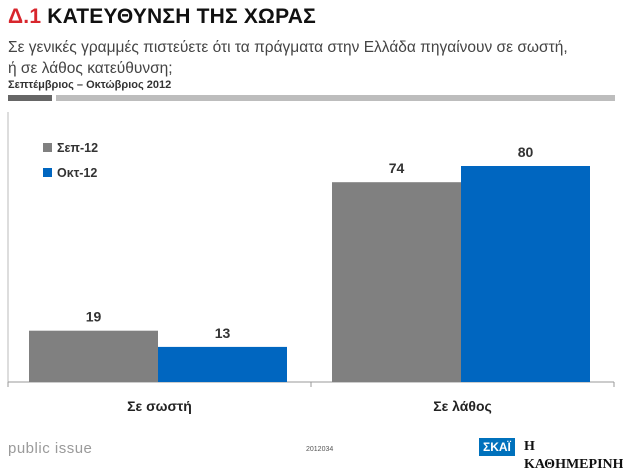 This screenshot has height=474, width=623. Describe the element at coordinates (50, 448) in the screenshot. I see `source-label: public issue` at that location.